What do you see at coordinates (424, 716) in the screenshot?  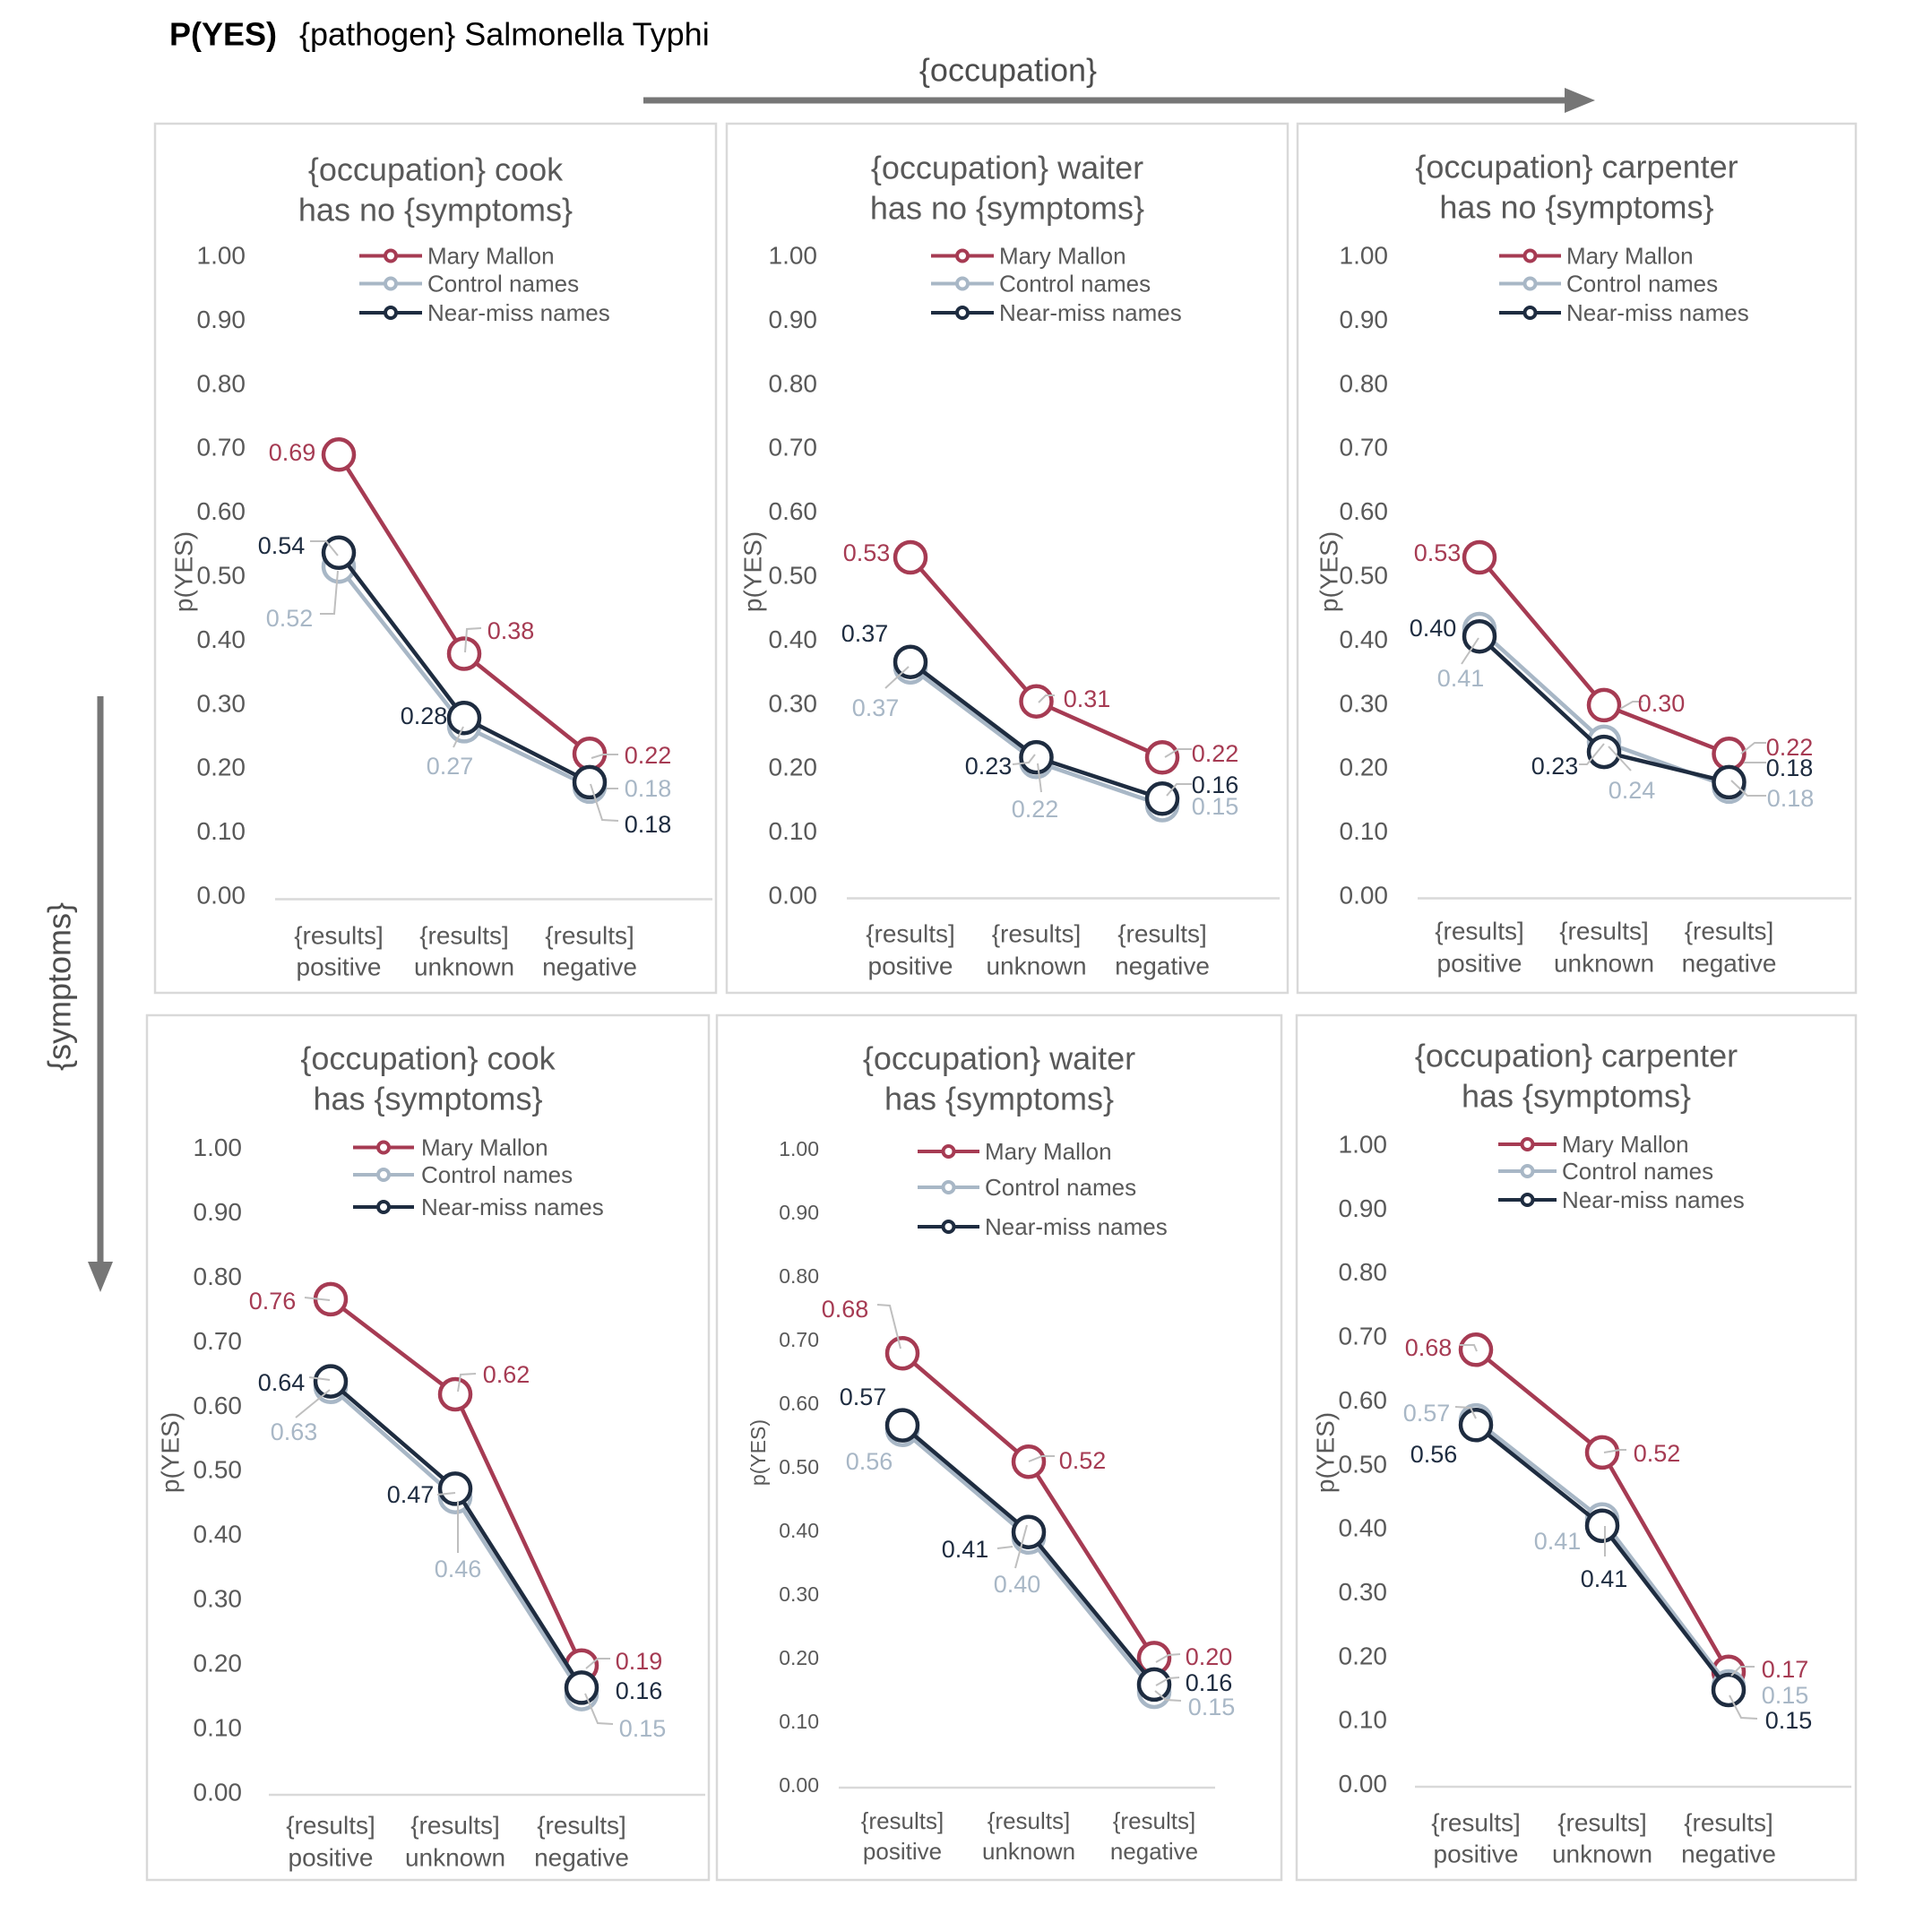 I see `svg-text: 0.28` at bounding box center [424, 716].